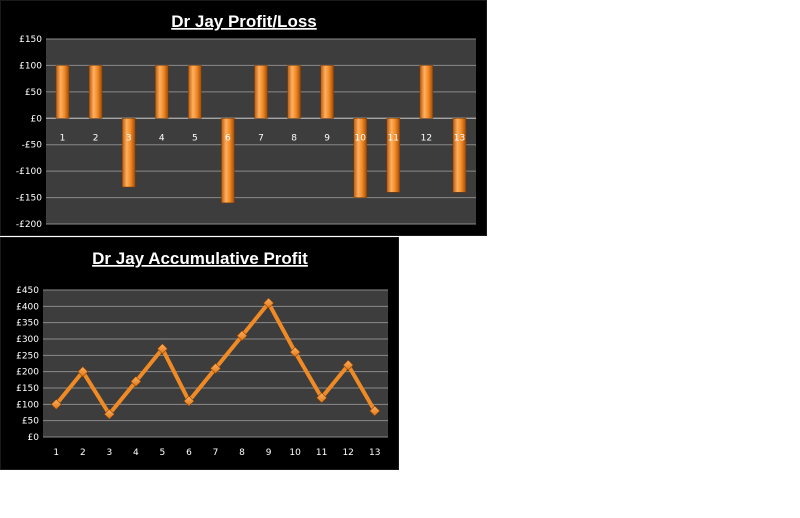 The image size is (800, 518). What do you see at coordinates (32, 146) in the screenshot?
I see `y-tick-label: -£50` at bounding box center [32, 146].